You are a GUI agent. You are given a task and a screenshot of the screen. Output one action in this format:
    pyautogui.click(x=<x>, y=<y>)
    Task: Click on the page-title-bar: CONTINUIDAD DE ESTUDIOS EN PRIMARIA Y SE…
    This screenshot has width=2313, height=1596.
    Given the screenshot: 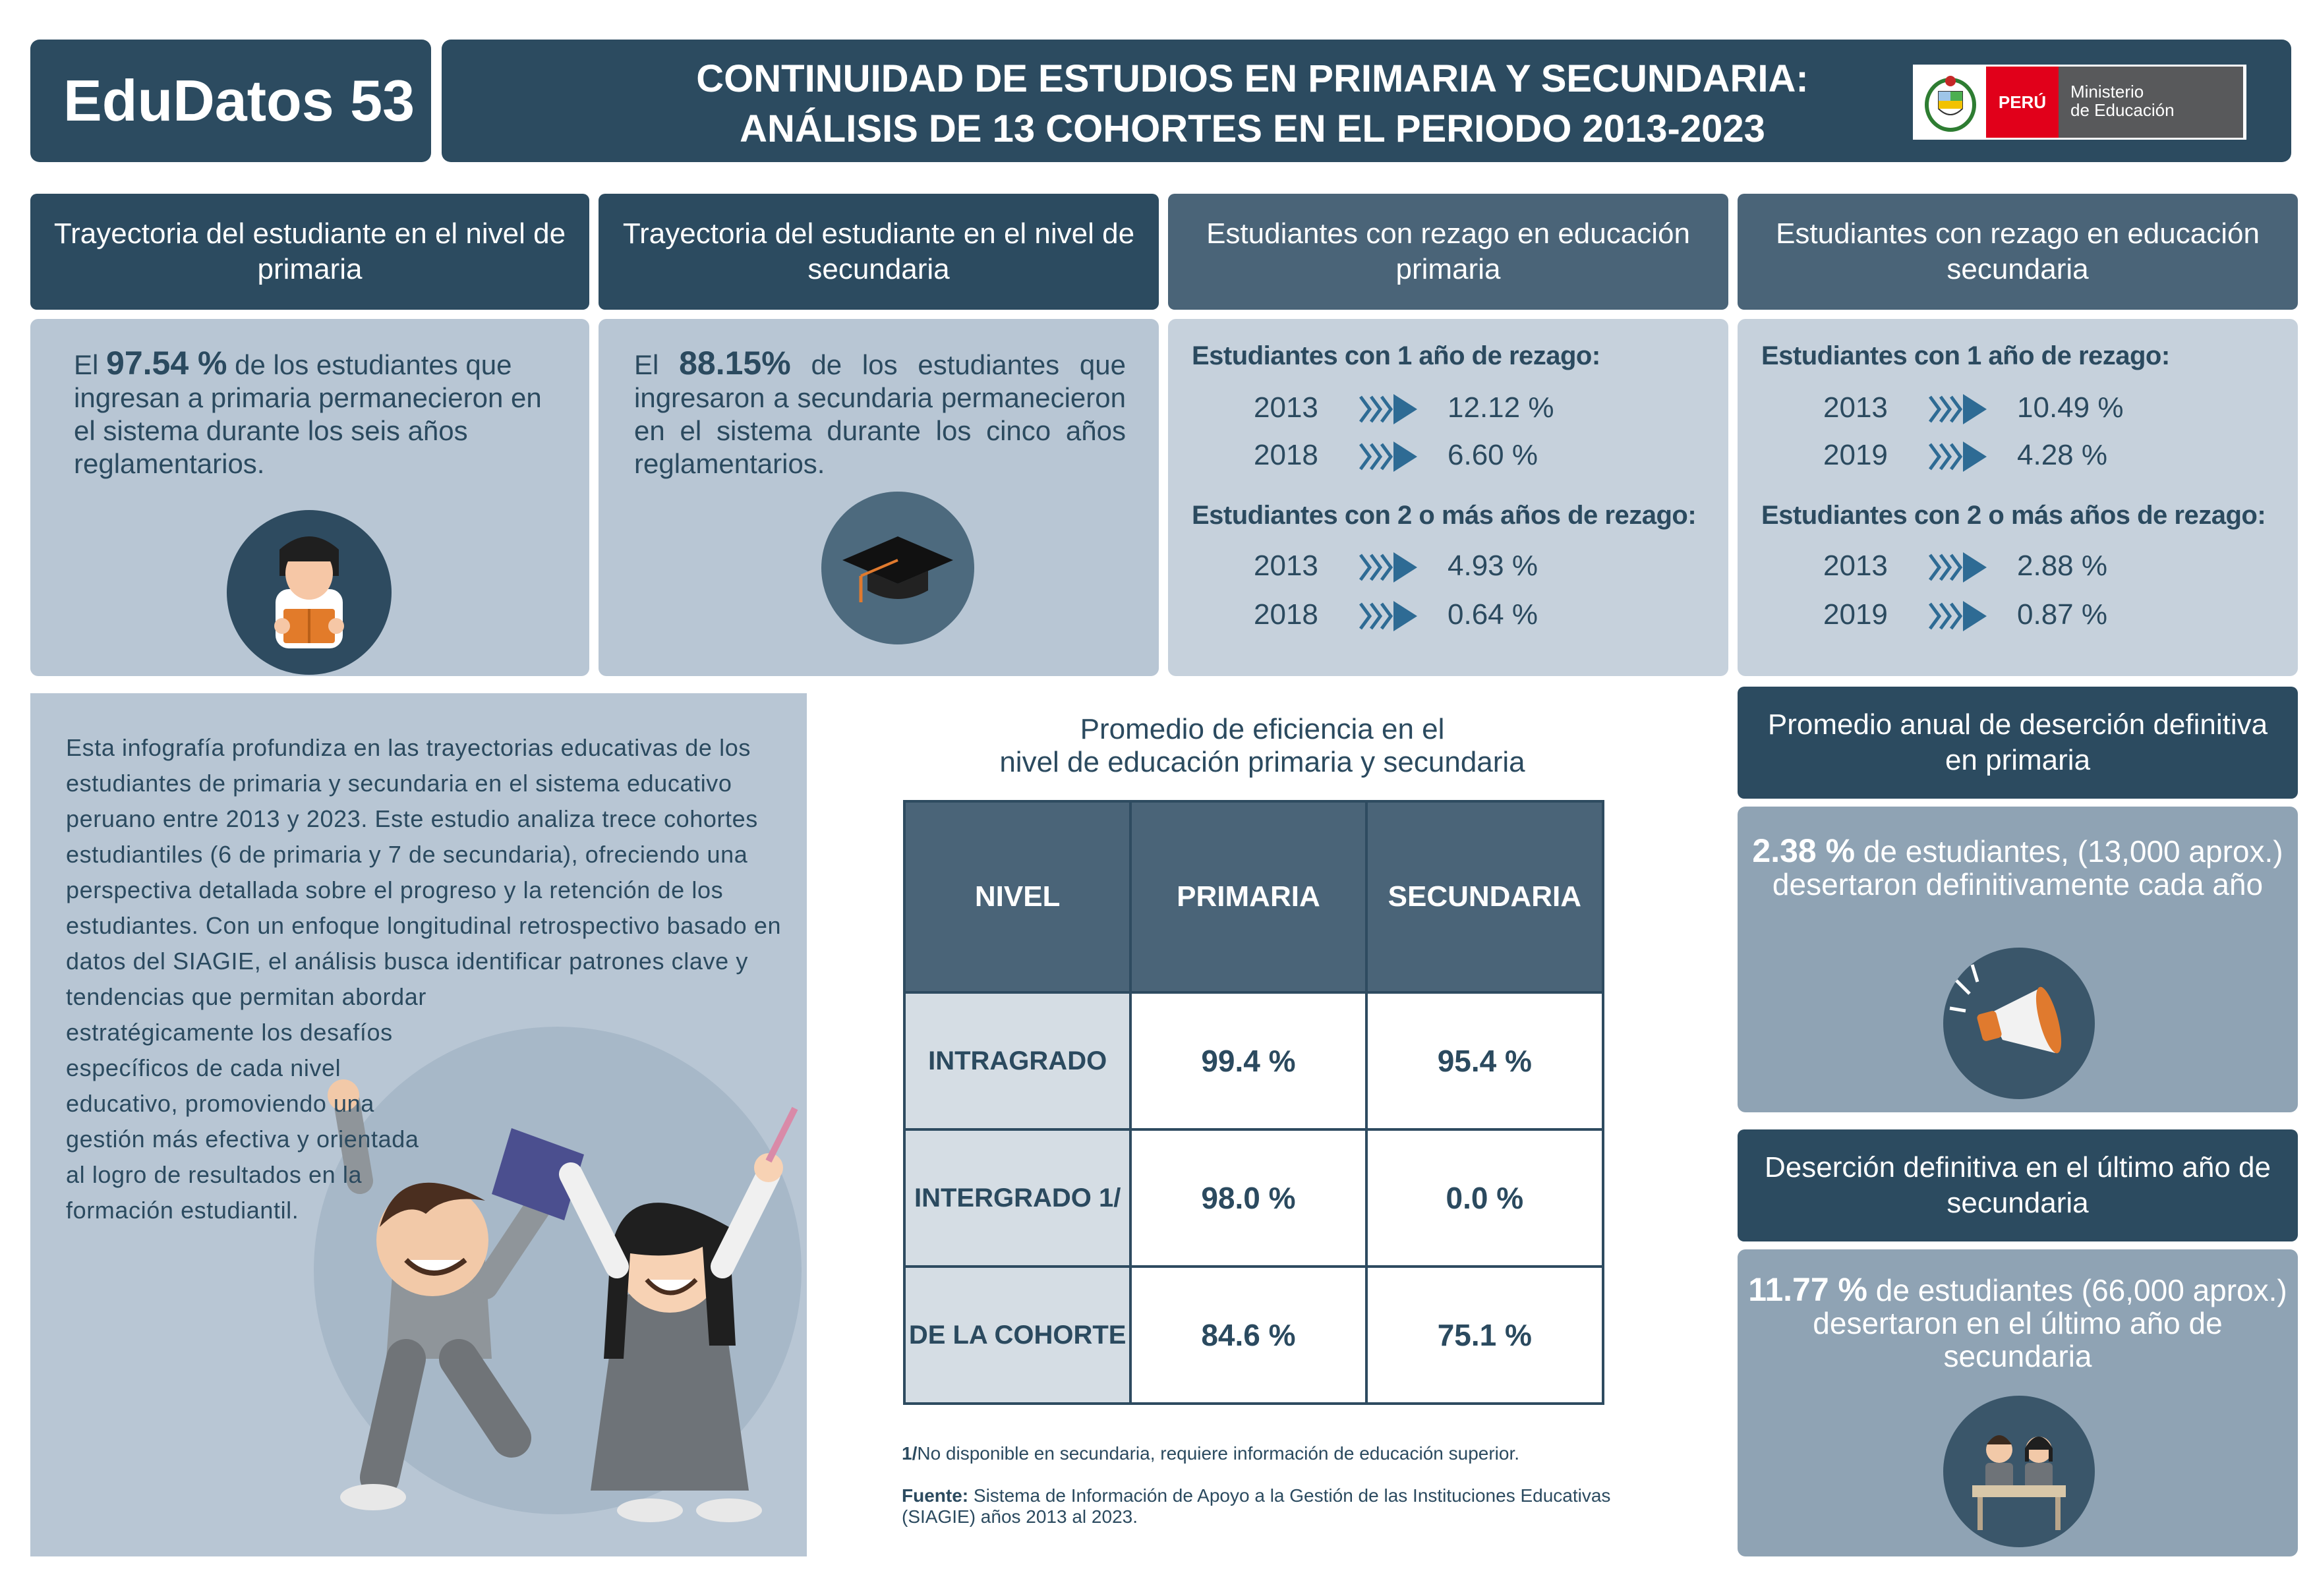 What is the action you would take?
    pyautogui.click(x=1366, y=101)
    